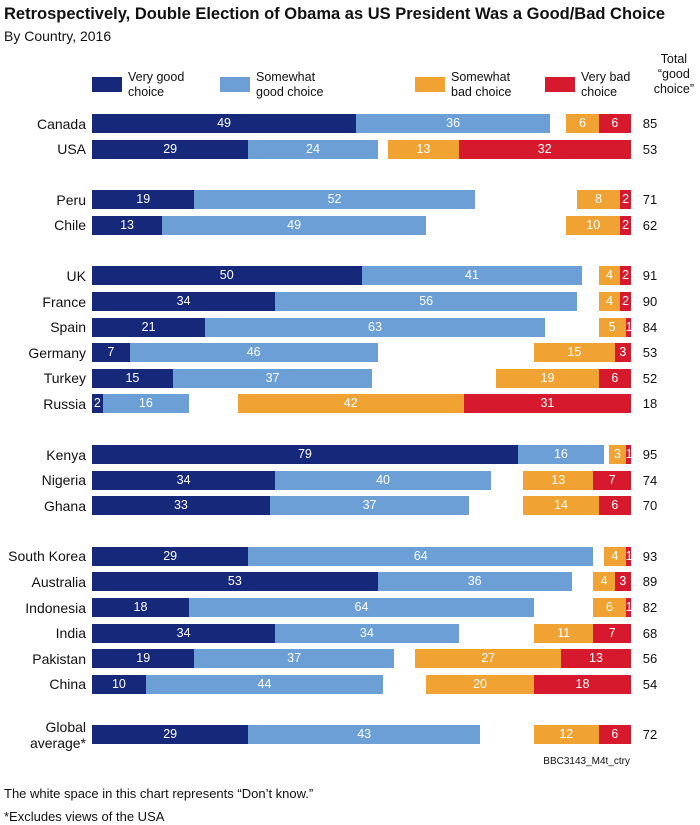  I want to click on total-value: 93, so click(650, 556).